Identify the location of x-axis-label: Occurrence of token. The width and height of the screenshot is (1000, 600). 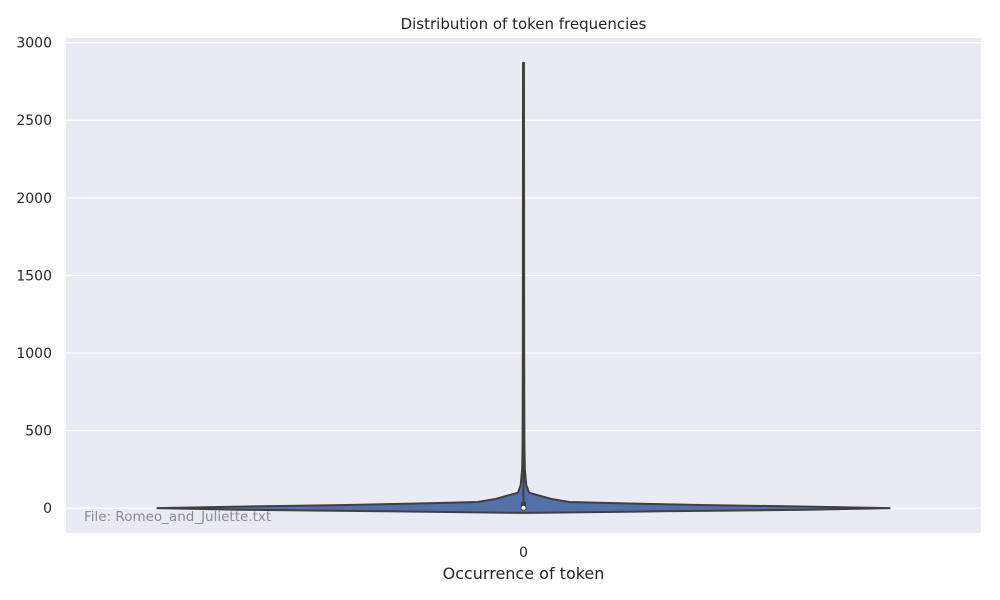
(524, 573).